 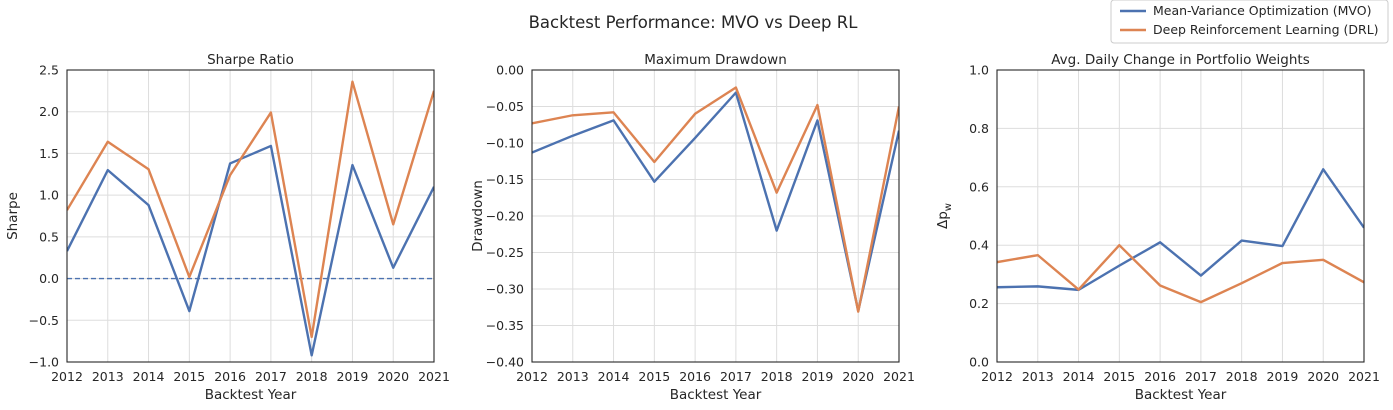 What do you see at coordinates (505, 362) in the screenshot?
I see `y-tick-label: −0.40` at bounding box center [505, 362].